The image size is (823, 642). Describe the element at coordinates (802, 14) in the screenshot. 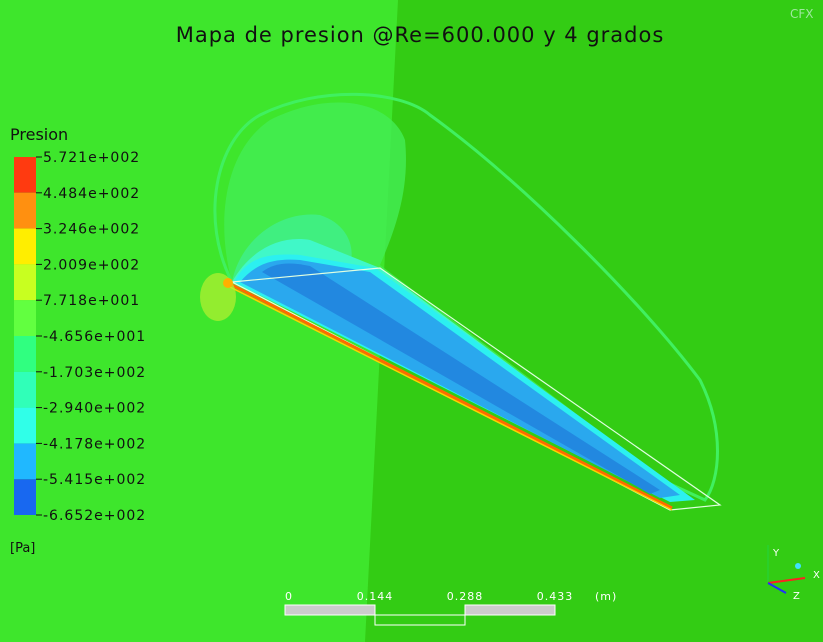

I see `logo: CFX` at that location.